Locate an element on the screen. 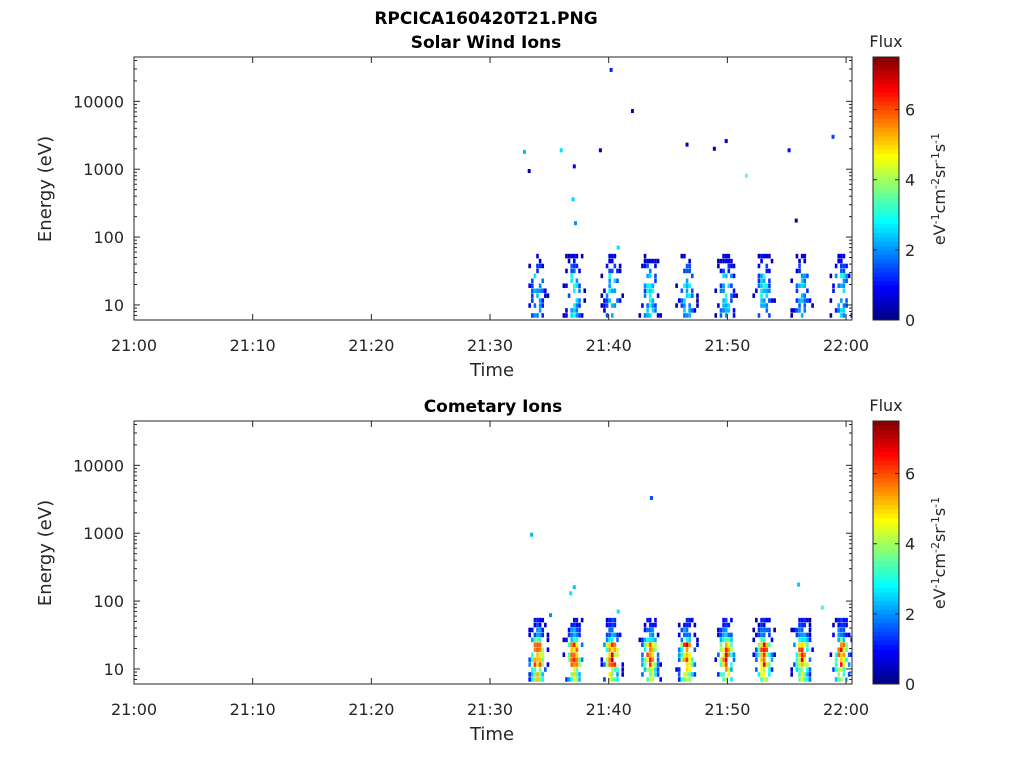 The image size is (1024, 768). x-tick-label: 21:10 is located at coordinates (253, 709).